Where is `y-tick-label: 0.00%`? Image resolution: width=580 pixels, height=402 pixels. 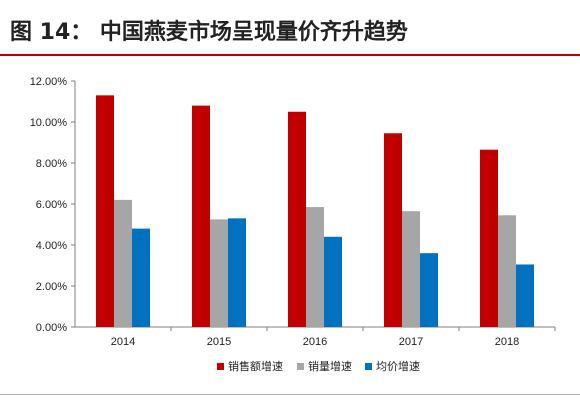 y-tick-label: 0.00% is located at coordinates (51, 328).